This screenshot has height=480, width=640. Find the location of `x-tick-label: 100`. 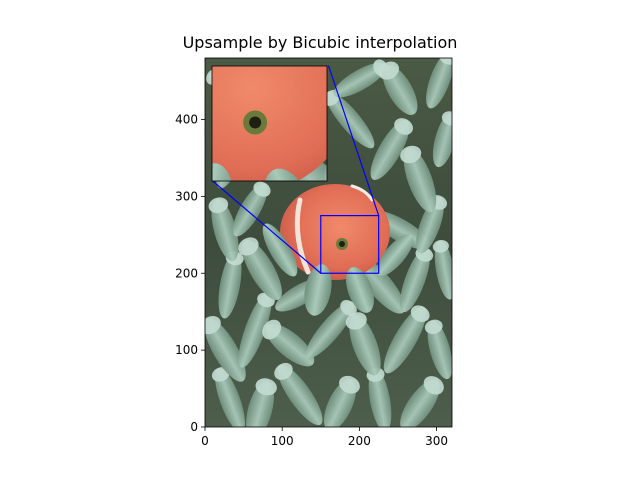

x-tick-label: 100 is located at coordinates (282, 441).